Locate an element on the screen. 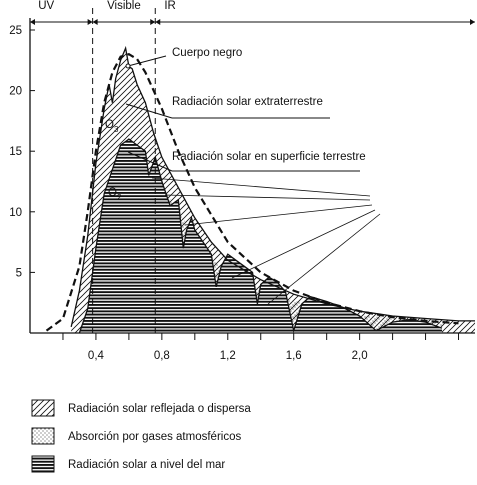 Image resolution: width=477 pixels, height=485 pixels. legend-label: Radiación solar reflejada o dispersa is located at coordinates (159, 409).